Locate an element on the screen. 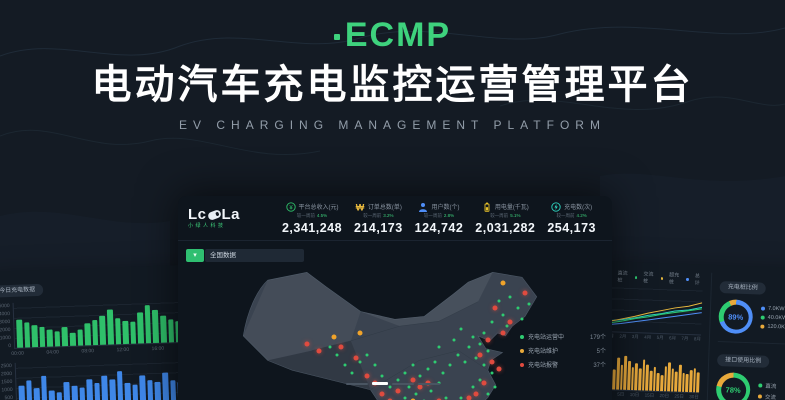  orange-bar-chart is located at coordinates (653, 369).